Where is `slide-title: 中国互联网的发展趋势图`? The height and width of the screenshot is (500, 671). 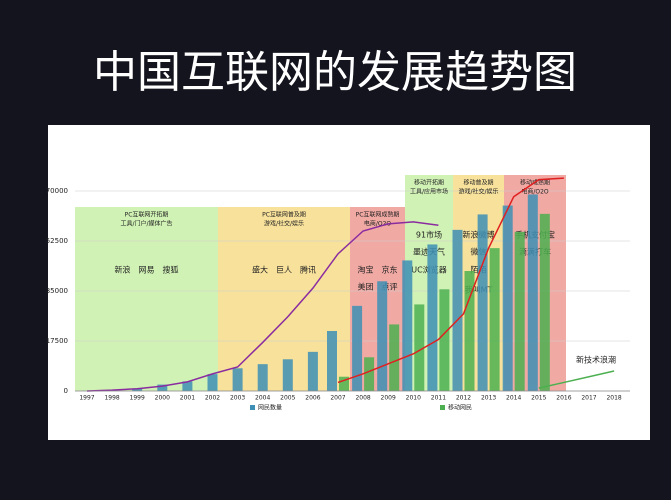 slide-title: 中国互联网的发展趋势图 is located at coordinates (335, 72).